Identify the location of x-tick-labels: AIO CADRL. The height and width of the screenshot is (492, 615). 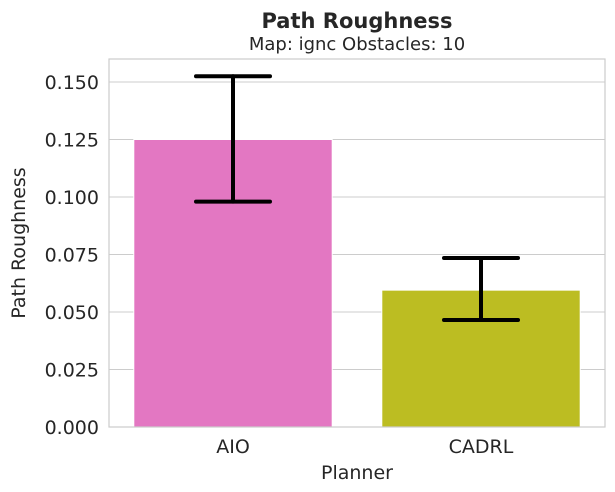
(365, 447).